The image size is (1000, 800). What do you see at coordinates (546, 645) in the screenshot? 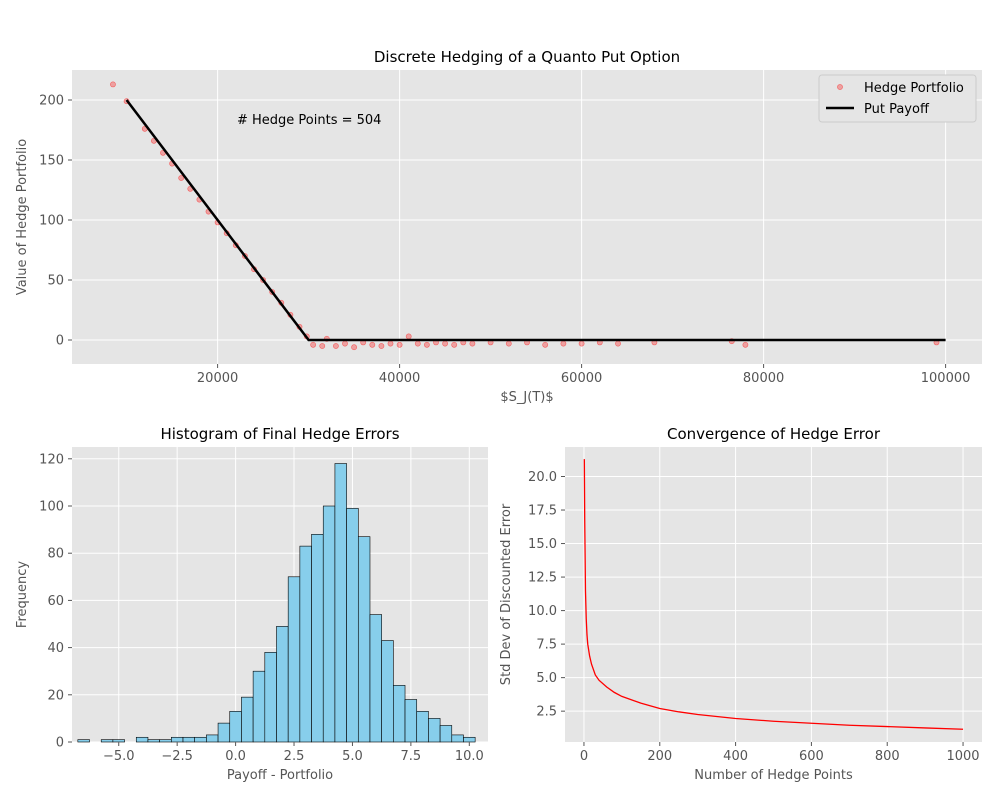
I see `y-tick-label: 7.5` at bounding box center [546, 645].